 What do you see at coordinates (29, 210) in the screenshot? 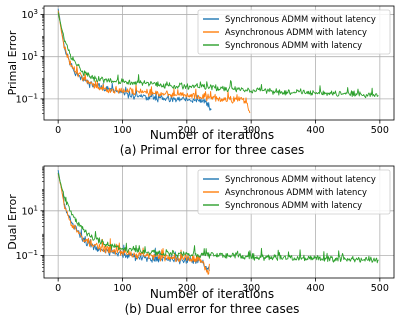
I see `dual-y-tick-label: 10¹` at bounding box center [29, 210].